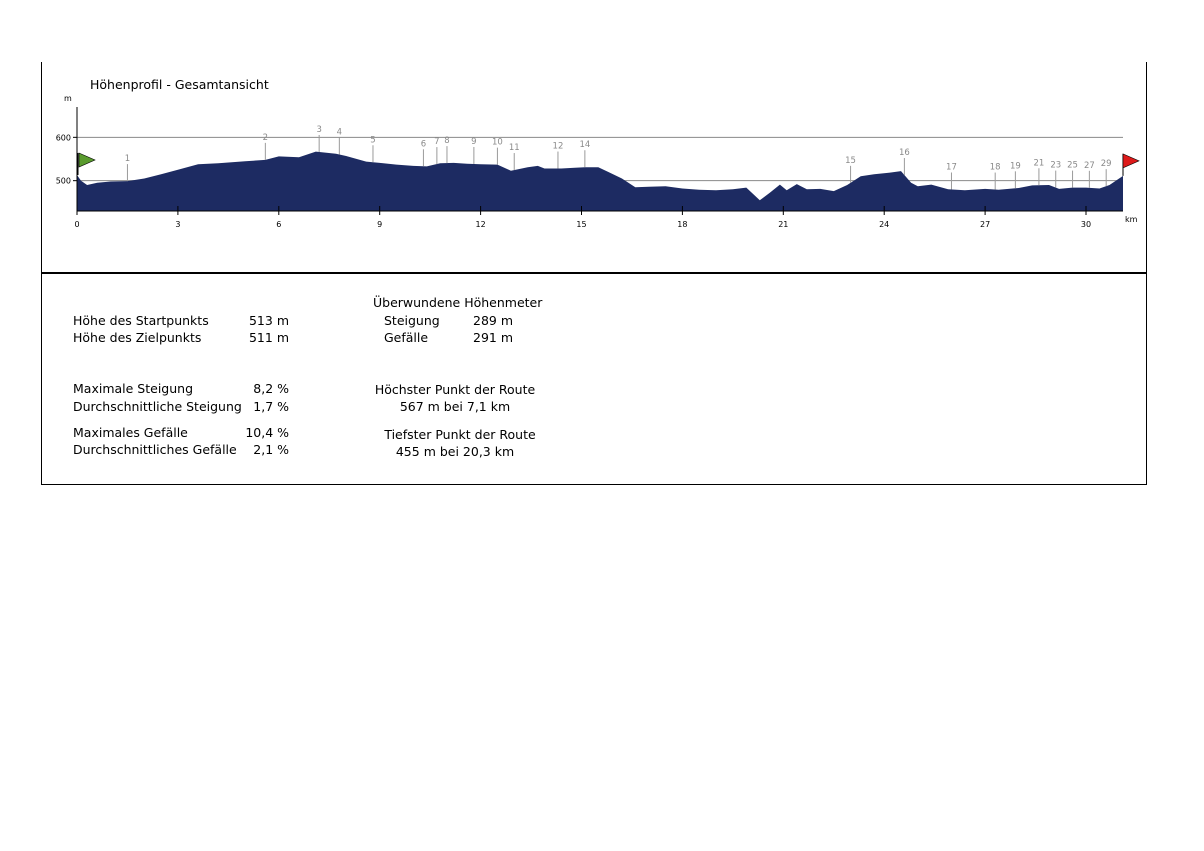 The width and height of the screenshot is (1204, 851). What do you see at coordinates (850, 161) in the screenshot?
I see `waypoint-label-15: 15` at bounding box center [850, 161].